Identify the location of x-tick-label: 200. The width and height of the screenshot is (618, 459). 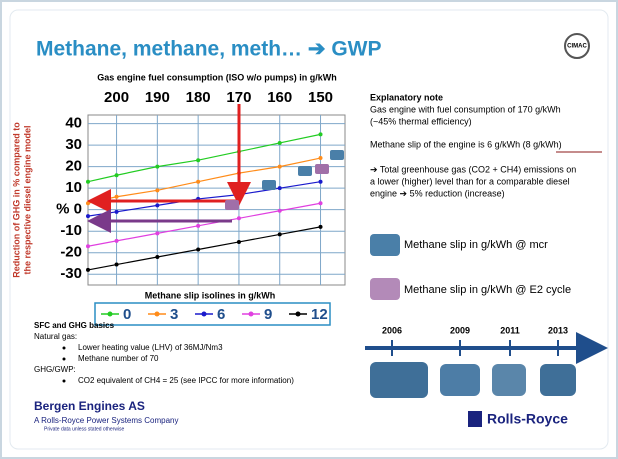
(116, 97).